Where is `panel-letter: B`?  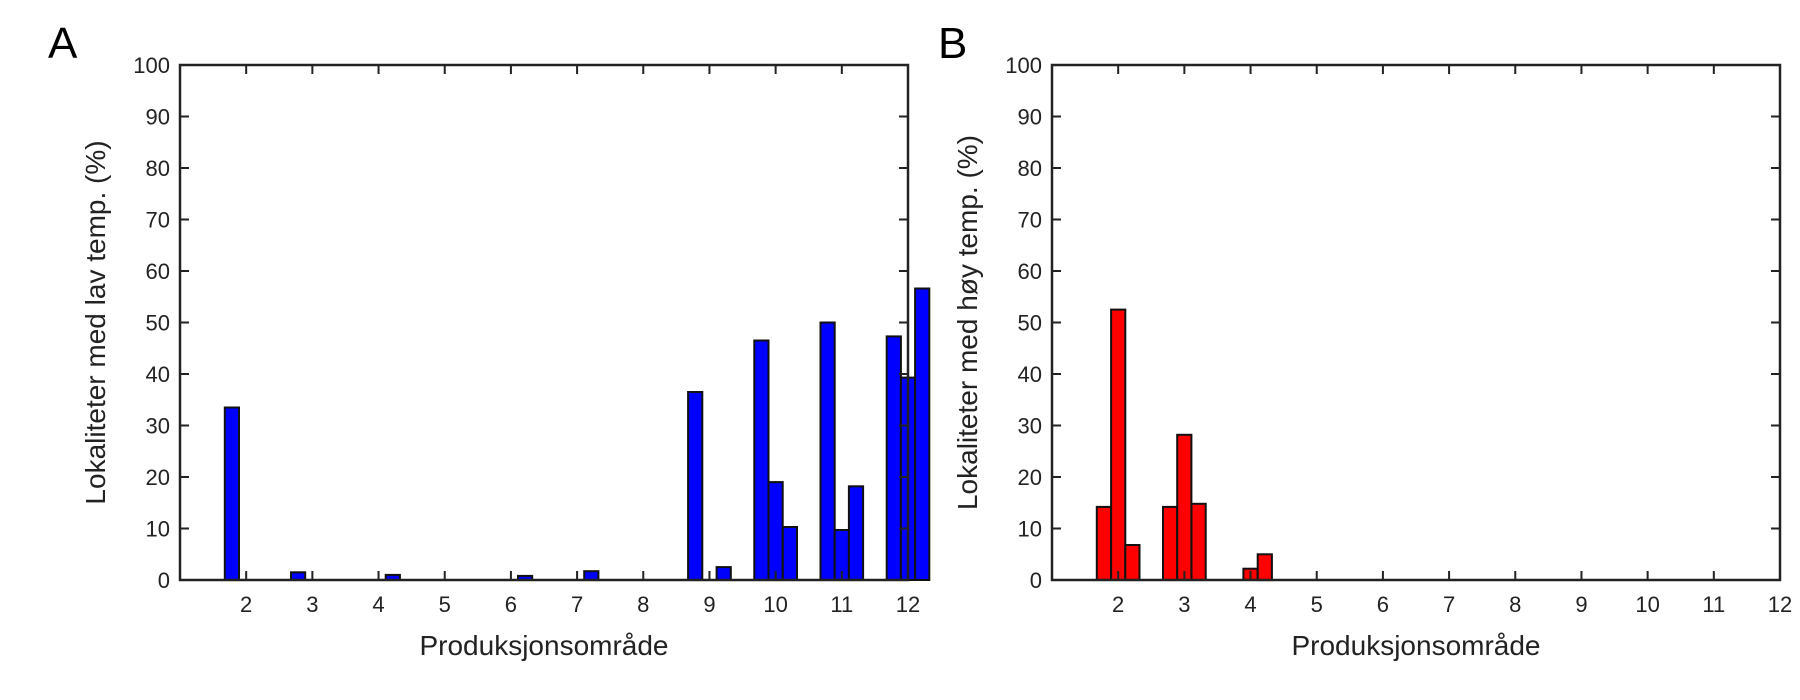
panel-letter: B is located at coordinates (952, 43).